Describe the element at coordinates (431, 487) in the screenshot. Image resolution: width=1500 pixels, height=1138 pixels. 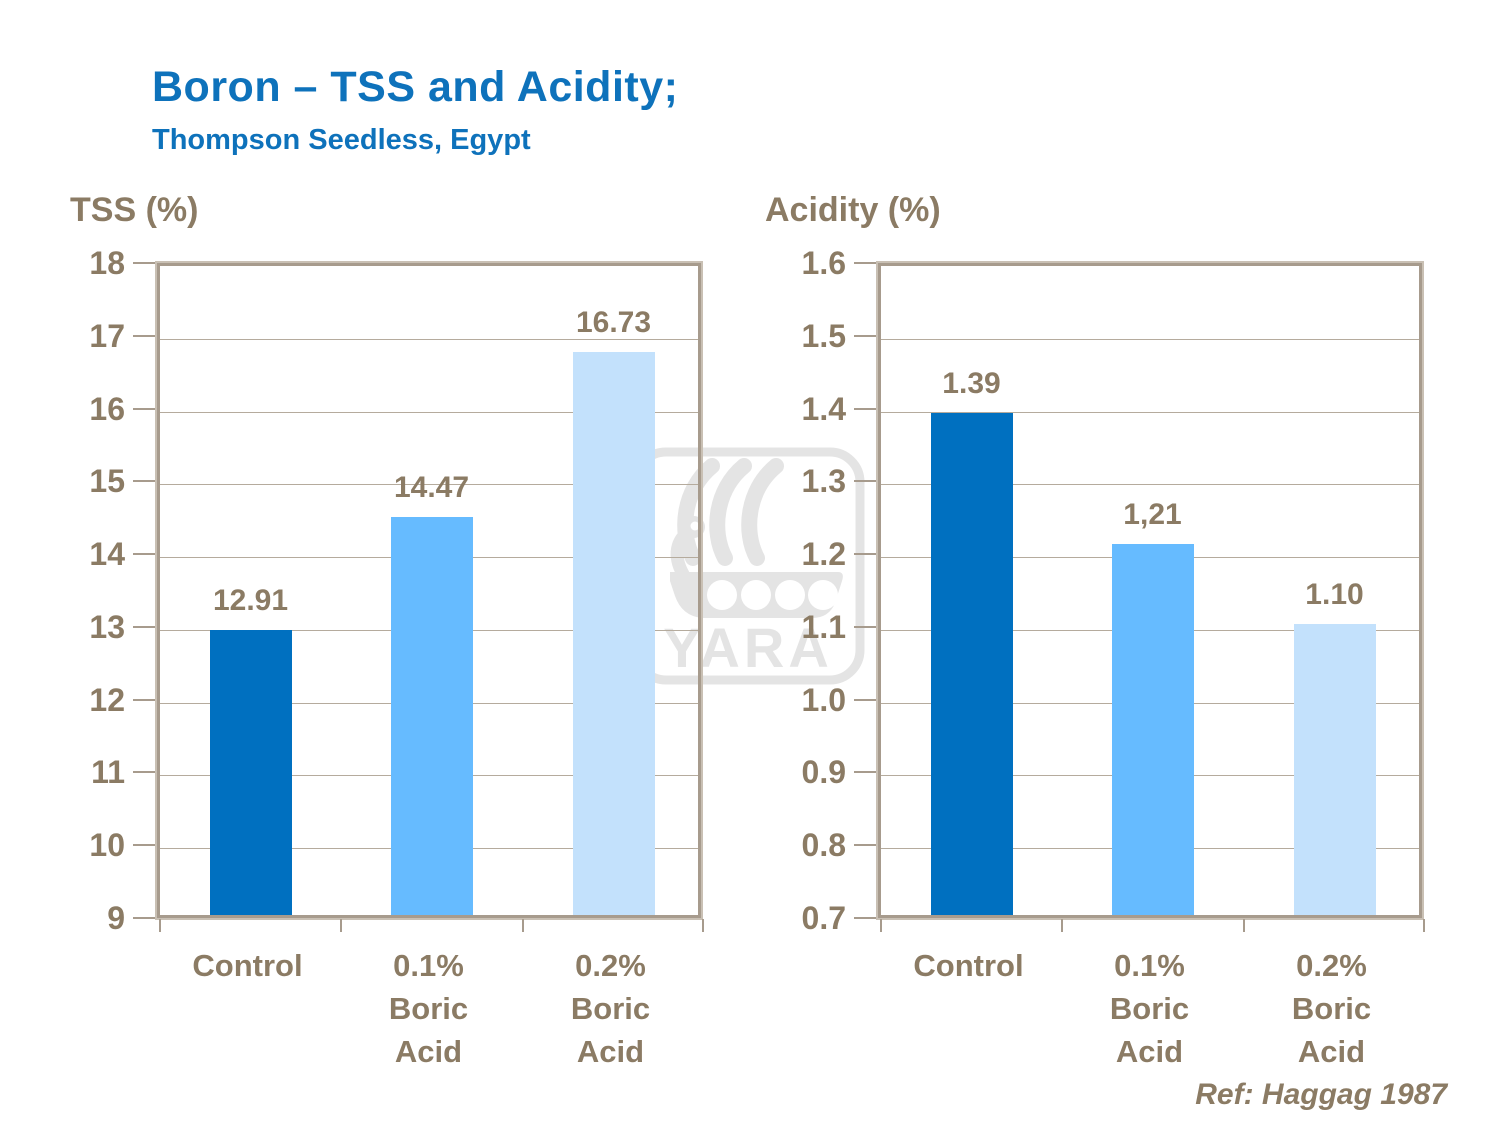
I see `bar-value-label: 14.47` at that location.